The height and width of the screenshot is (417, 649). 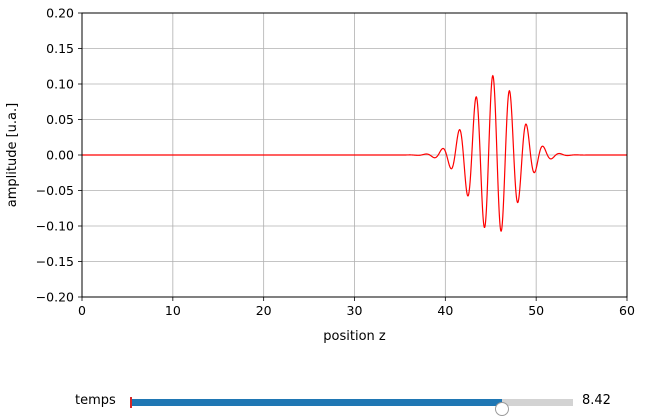 What do you see at coordinates (627, 310) in the screenshot?
I see `x-tick-label: 60` at bounding box center [627, 310].